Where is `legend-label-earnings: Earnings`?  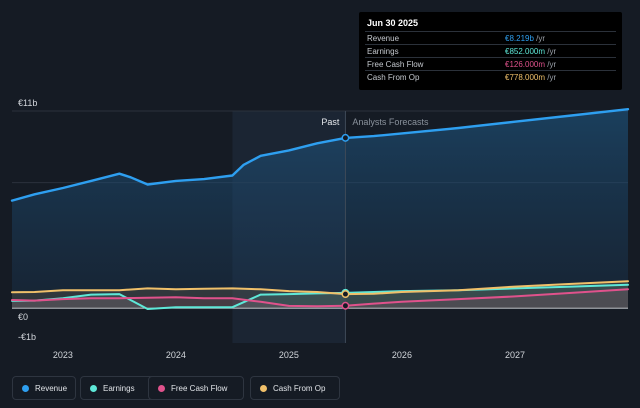 legend-label-earnings: Earnings is located at coordinates (119, 388).